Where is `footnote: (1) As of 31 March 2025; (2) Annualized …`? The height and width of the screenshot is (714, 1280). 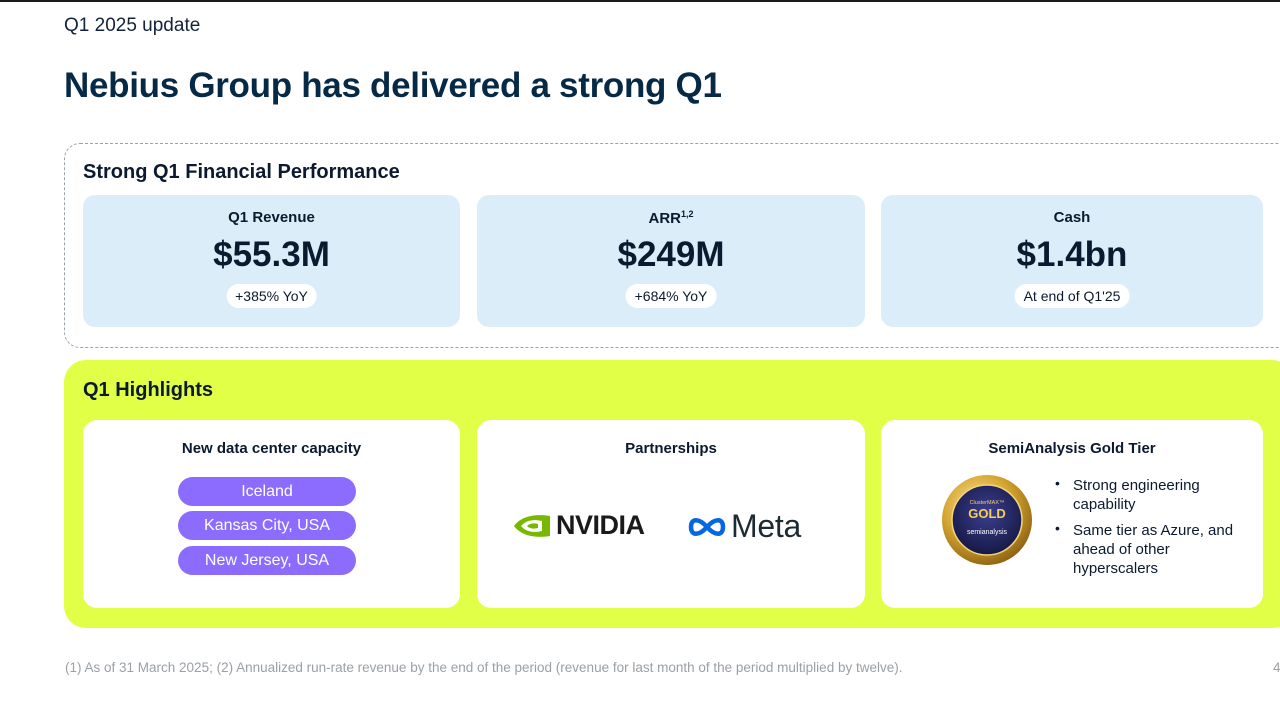
footnote: (1) As of 31 March 2025; (2) Annualized … is located at coordinates (484, 667).